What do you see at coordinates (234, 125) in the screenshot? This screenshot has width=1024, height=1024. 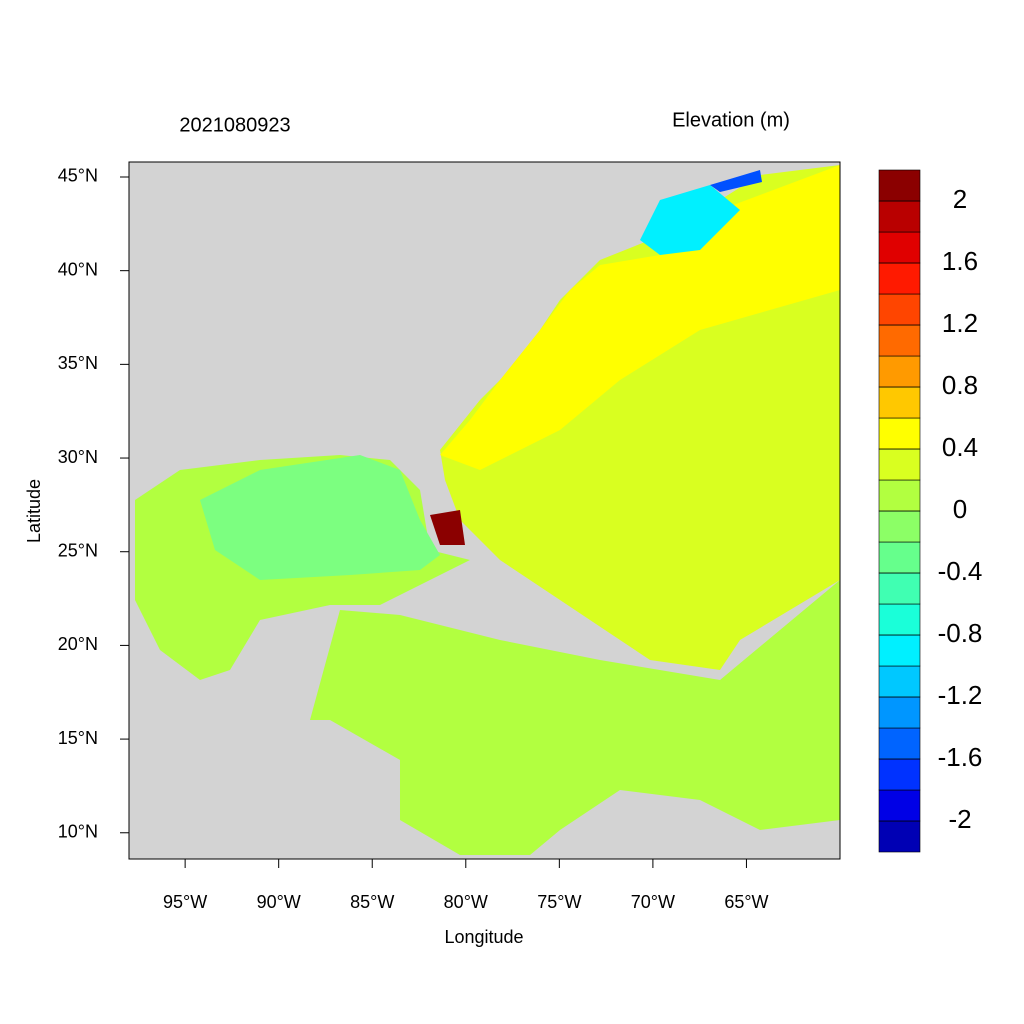 I see `title-left: 2021080923` at bounding box center [234, 125].